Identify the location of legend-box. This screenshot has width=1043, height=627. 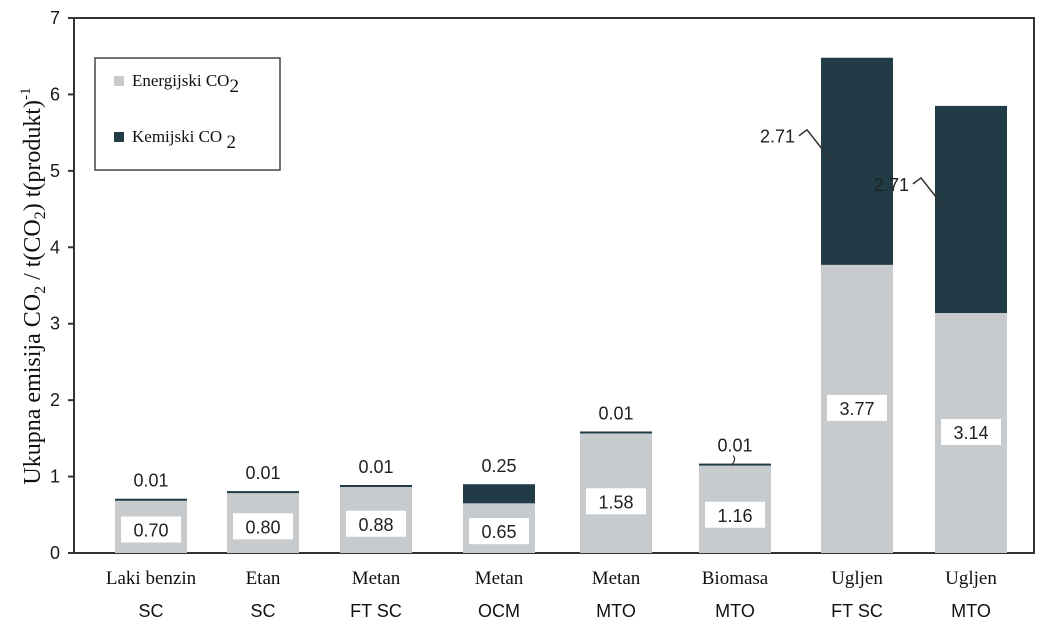
(187, 114).